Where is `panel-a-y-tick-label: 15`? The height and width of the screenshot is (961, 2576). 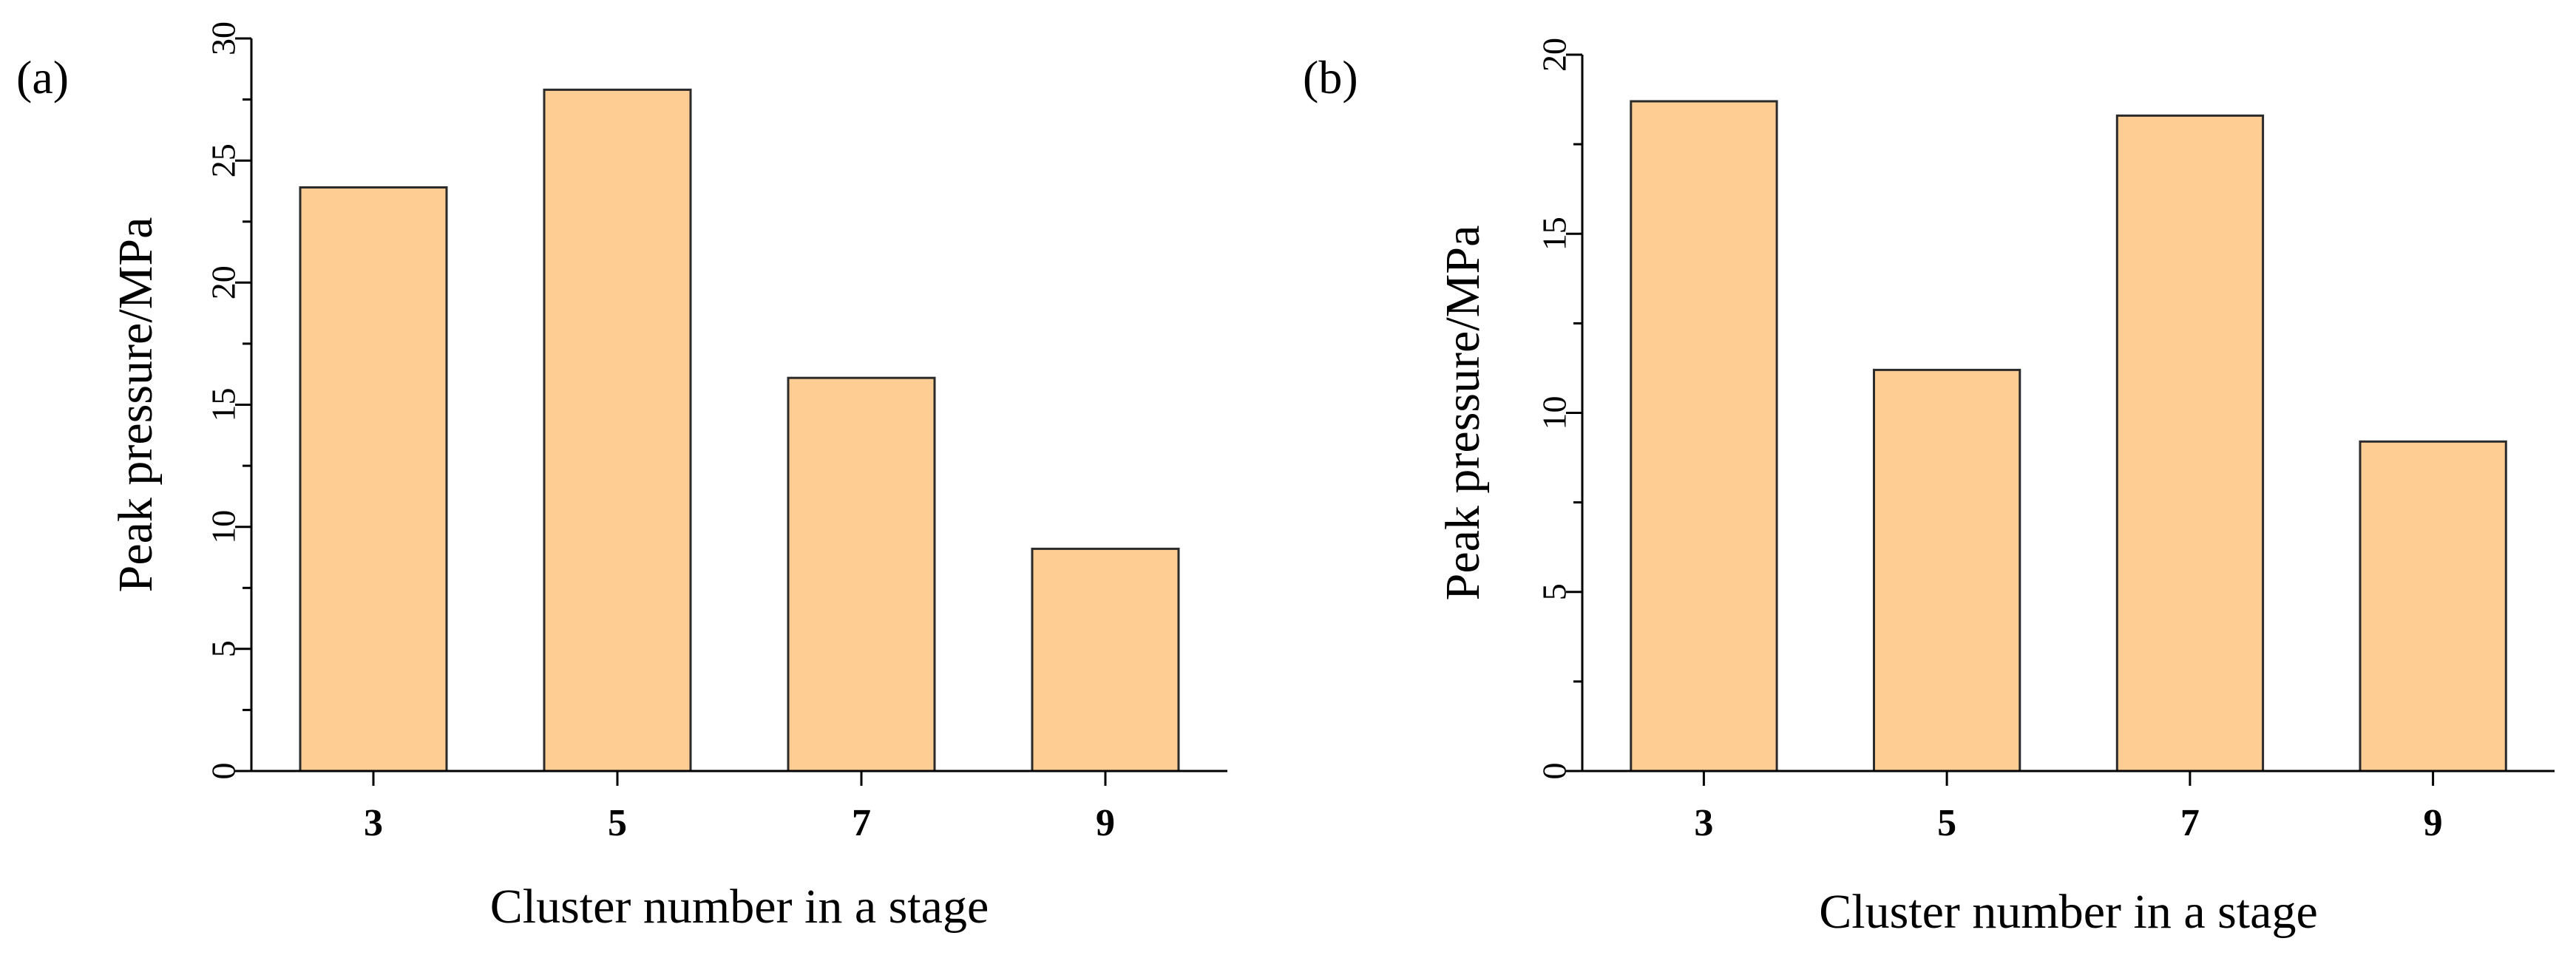
panel-a-y-tick-label: 15 is located at coordinates (224, 405).